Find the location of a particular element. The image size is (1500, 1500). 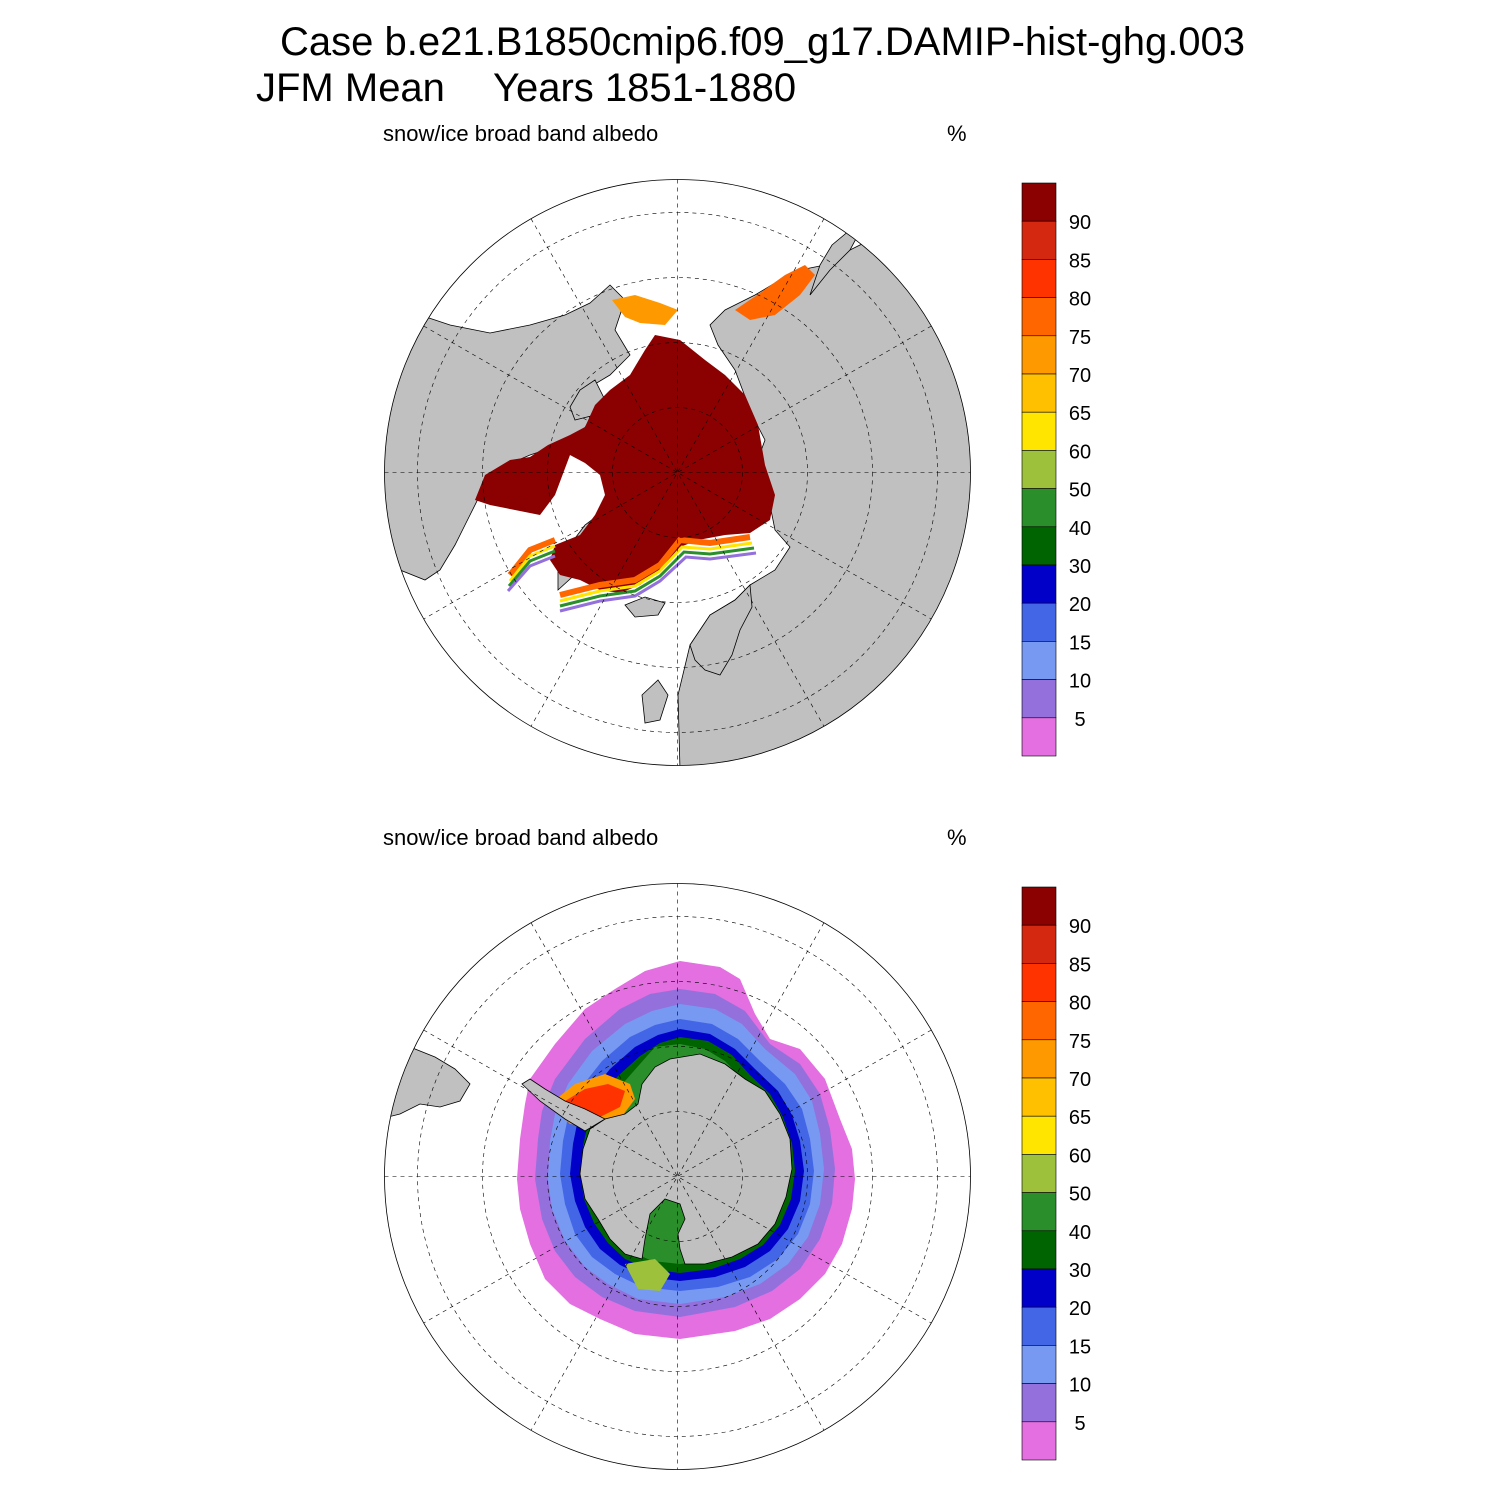

north-units-label: % is located at coordinates (957, 133).